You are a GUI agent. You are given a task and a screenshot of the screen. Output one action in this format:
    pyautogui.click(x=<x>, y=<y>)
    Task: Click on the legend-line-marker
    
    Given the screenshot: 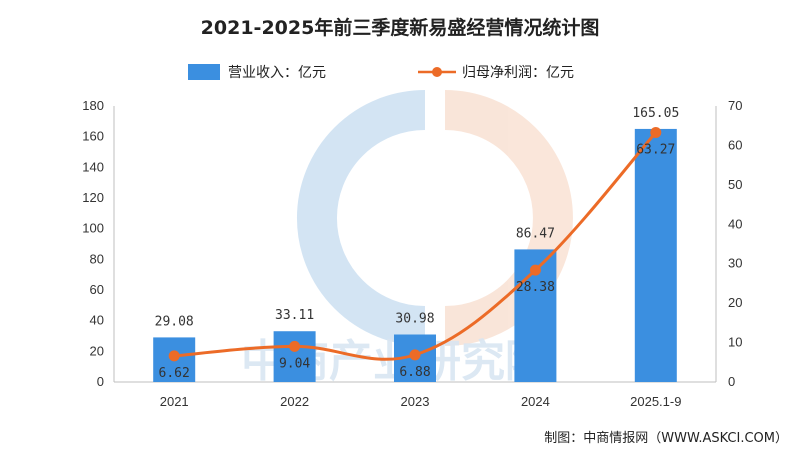 What is the action you would take?
    pyautogui.click(x=437, y=72)
    